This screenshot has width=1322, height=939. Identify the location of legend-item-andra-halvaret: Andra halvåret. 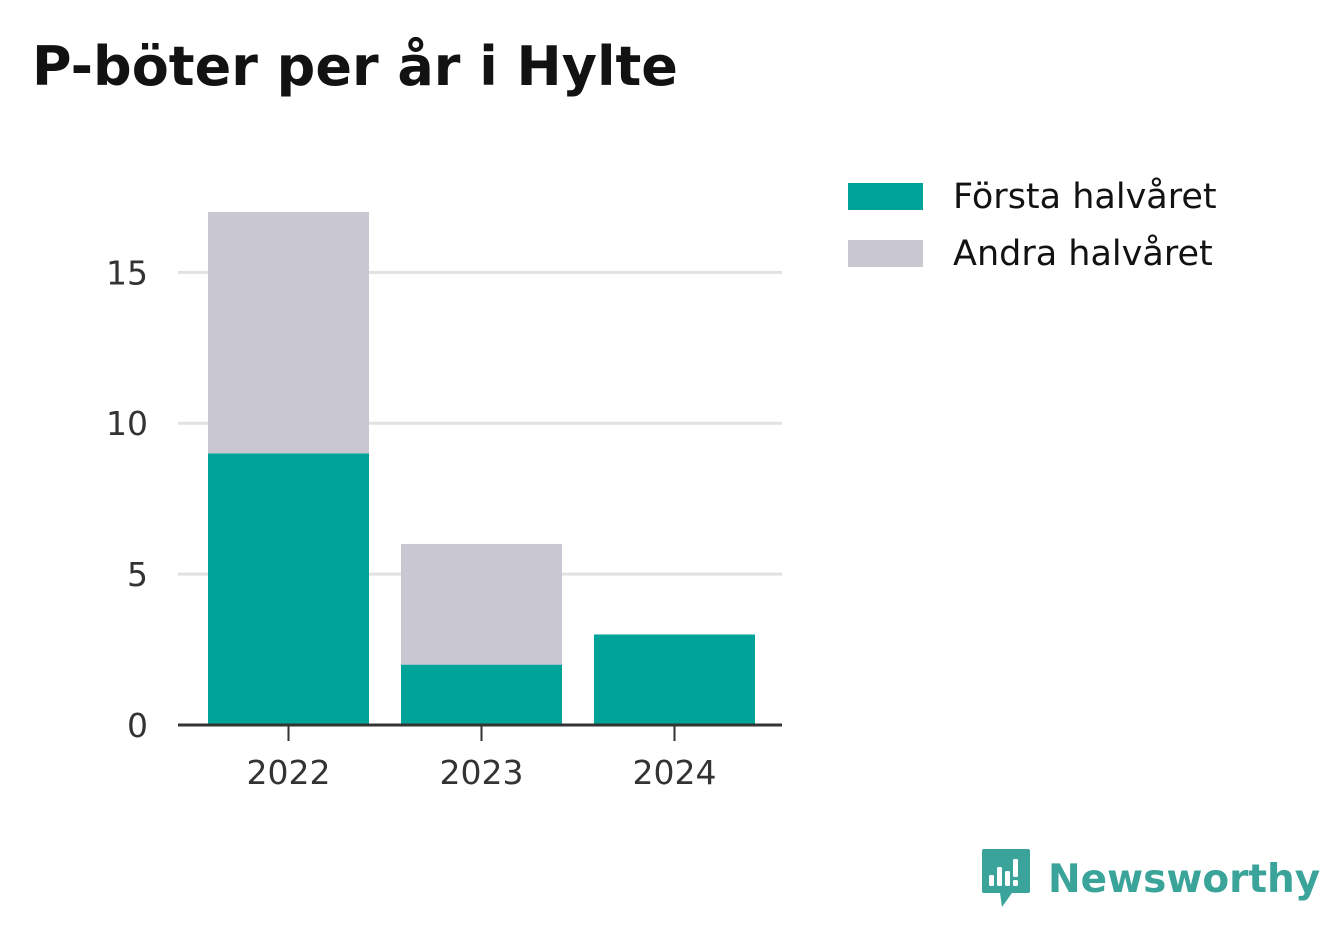
(1032, 253).